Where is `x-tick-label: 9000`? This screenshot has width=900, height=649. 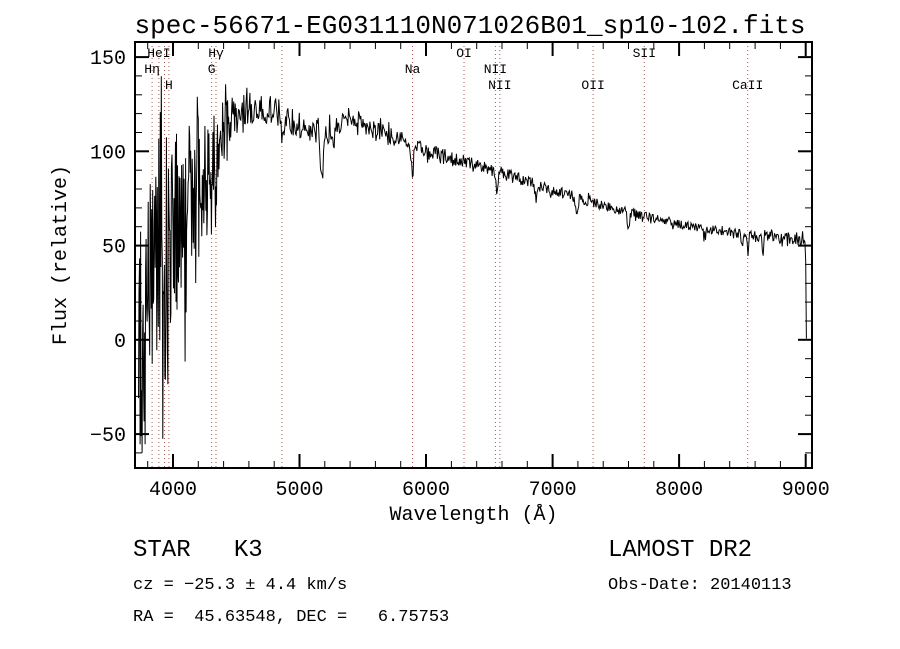
x-tick-label: 9000 is located at coordinates (806, 490).